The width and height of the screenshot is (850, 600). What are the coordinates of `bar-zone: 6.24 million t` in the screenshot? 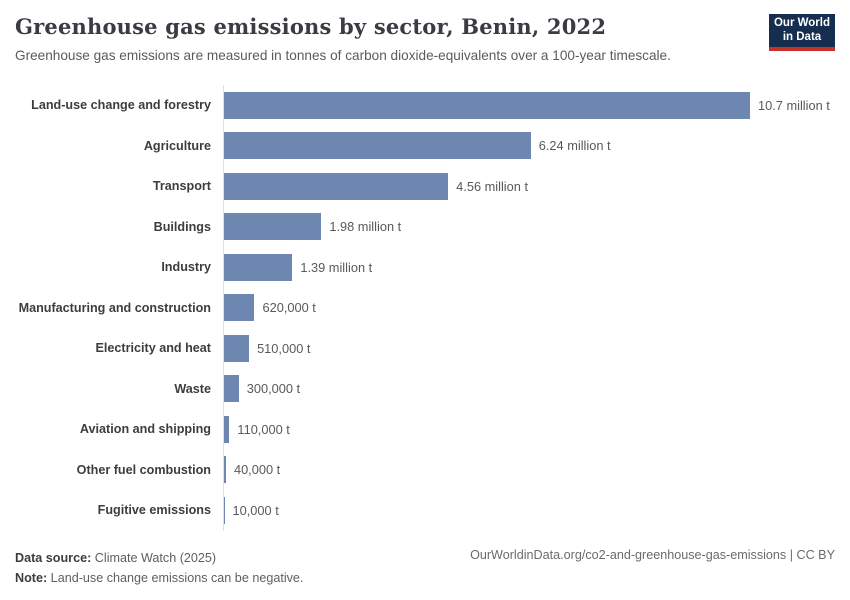 It's located at (529, 145).